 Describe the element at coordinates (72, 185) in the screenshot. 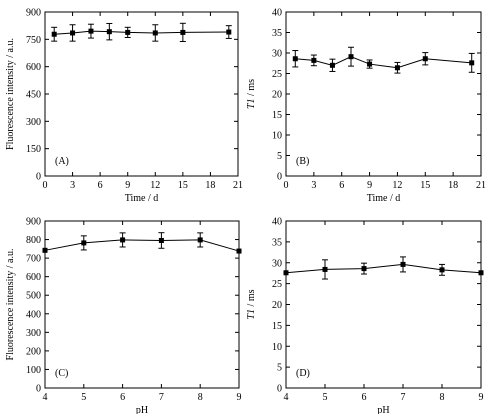

I see `x-tick-label: 3` at that location.